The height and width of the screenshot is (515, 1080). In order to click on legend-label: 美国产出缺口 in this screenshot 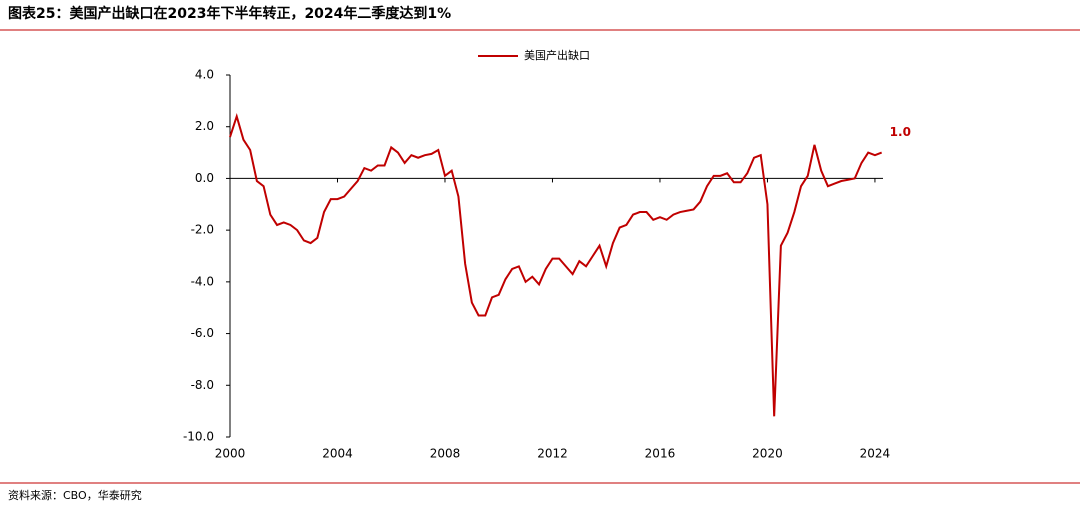, I will do `click(557, 55)`.